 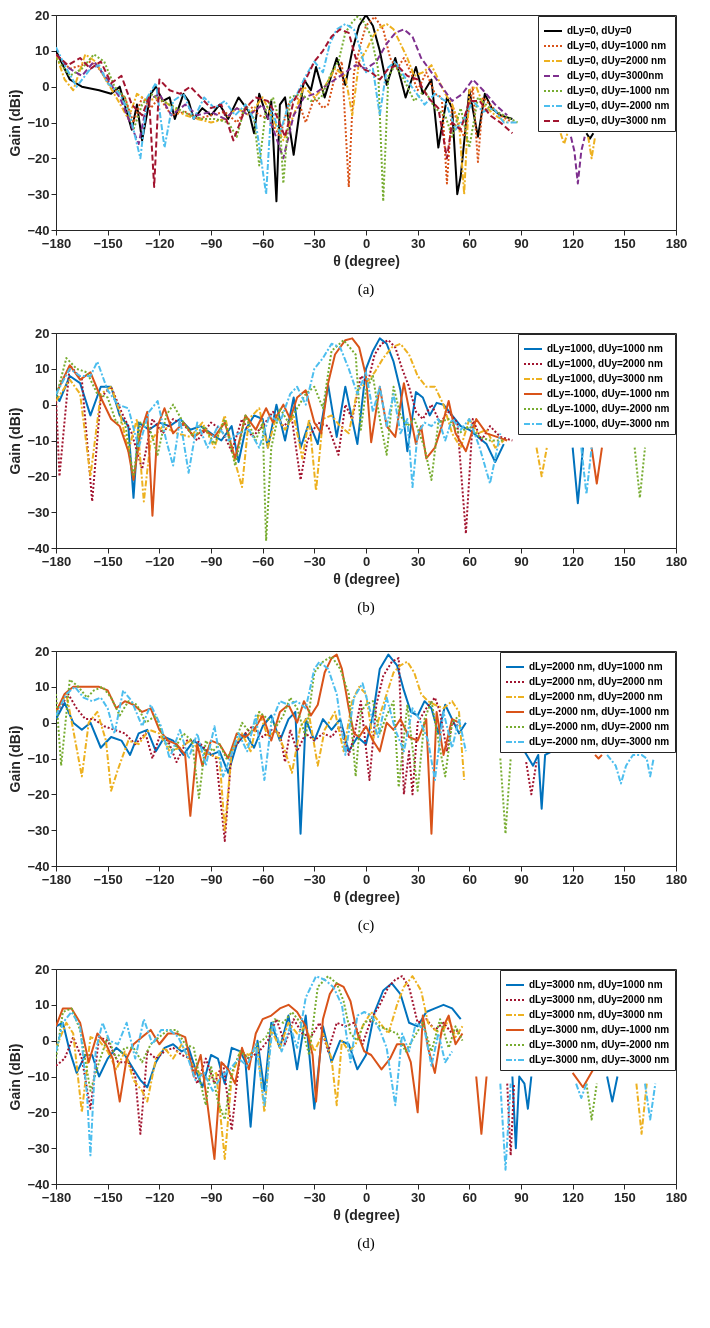 What do you see at coordinates (605, 348) in the screenshot?
I see `legend-label: dLy=1000, dUy=1000 nm` at bounding box center [605, 348].